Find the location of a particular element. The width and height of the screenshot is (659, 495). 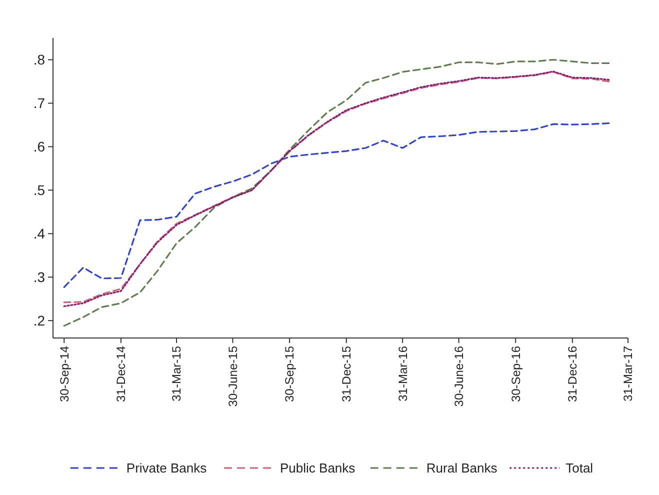

x-tick-label: 31-Dec-14 is located at coordinates (121, 374).